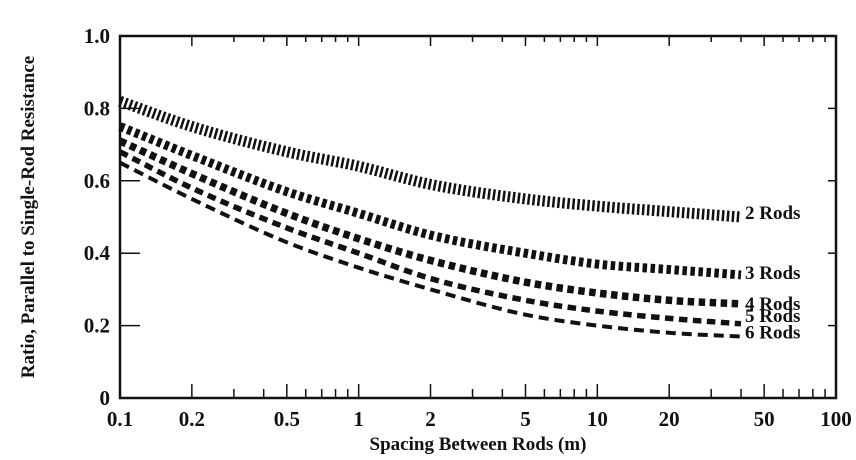 The width and height of the screenshot is (856, 460). What do you see at coordinates (525, 419) in the screenshot?
I see `x-tick-label: 5` at bounding box center [525, 419].